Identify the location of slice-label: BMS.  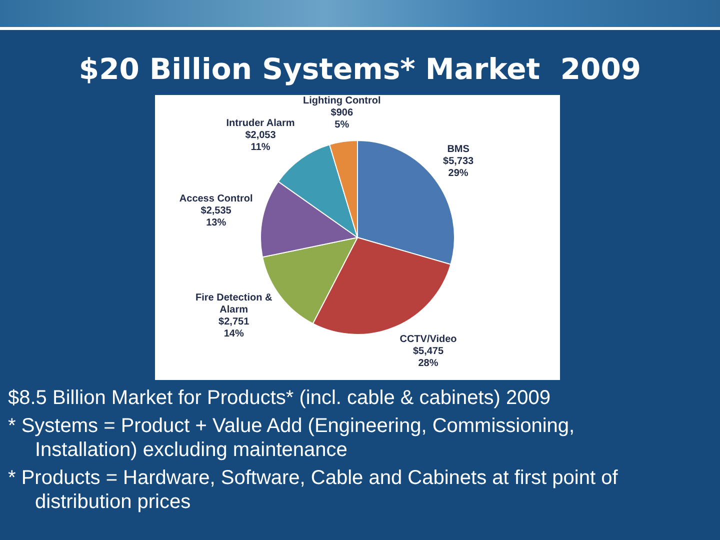
(458, 150).